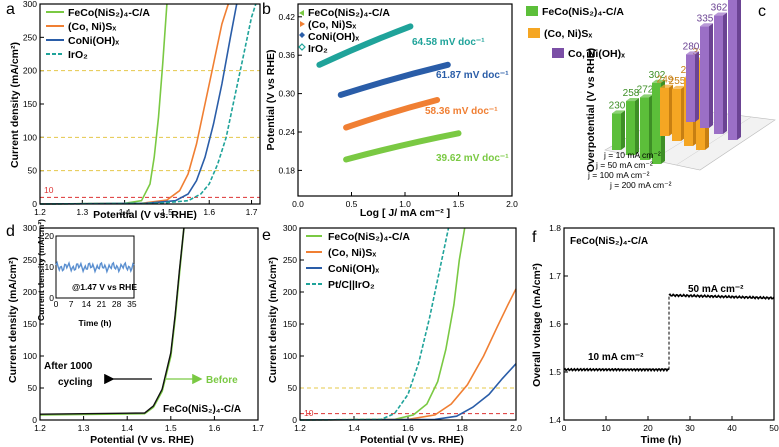 The height and width of the screenshot is (447, 779). Describe the element at coordinates (555, 276) in the screenshot. I see `y-tick-label: 1.7` at that location.